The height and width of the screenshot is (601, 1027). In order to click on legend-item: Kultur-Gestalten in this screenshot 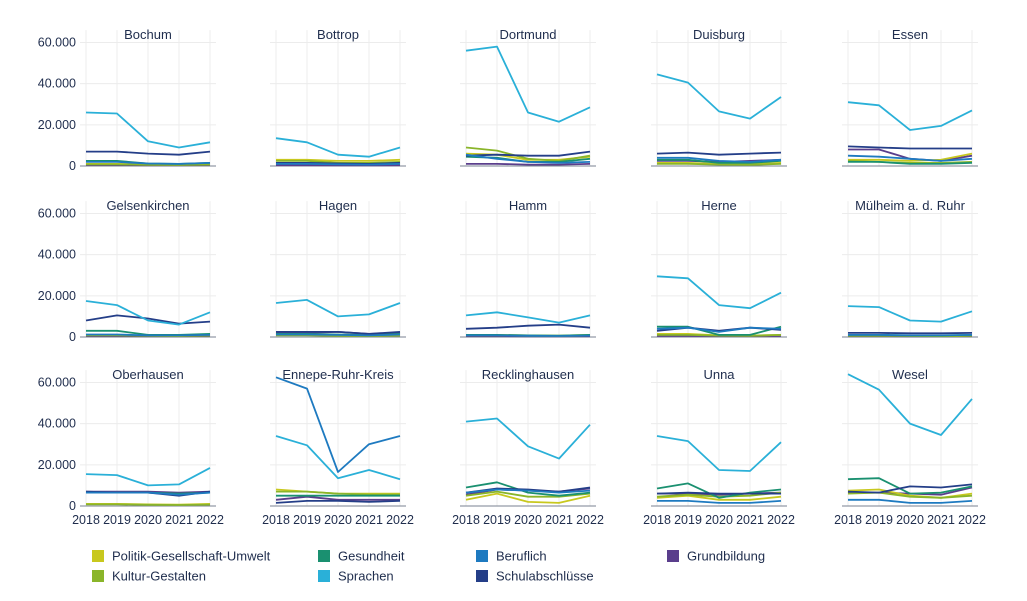, I will do `click(149, 576)`.